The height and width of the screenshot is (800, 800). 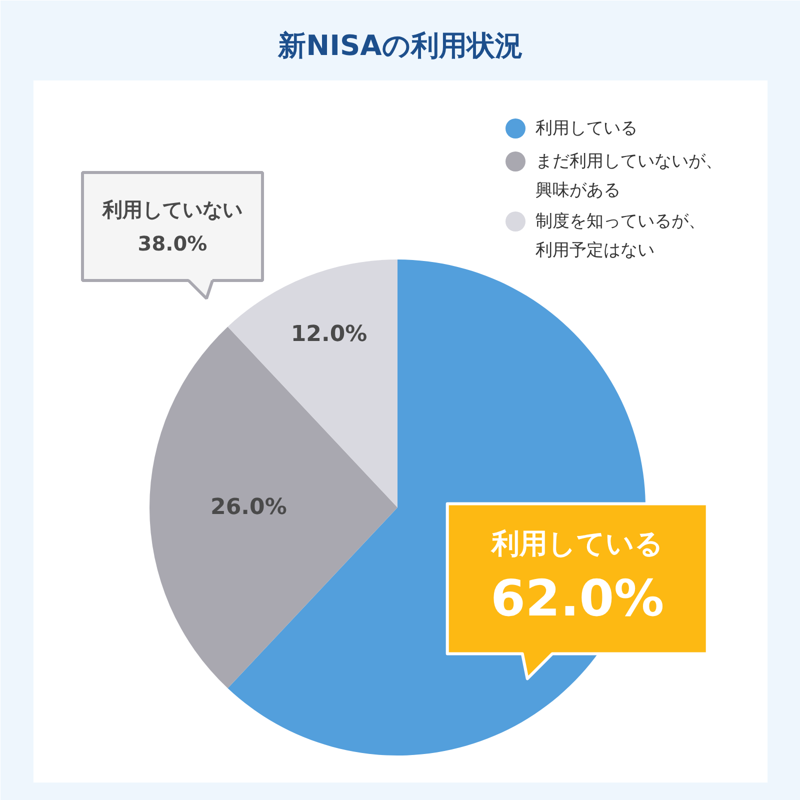 I want to click on data-label: 62.0%, so click(x=577, y=599).